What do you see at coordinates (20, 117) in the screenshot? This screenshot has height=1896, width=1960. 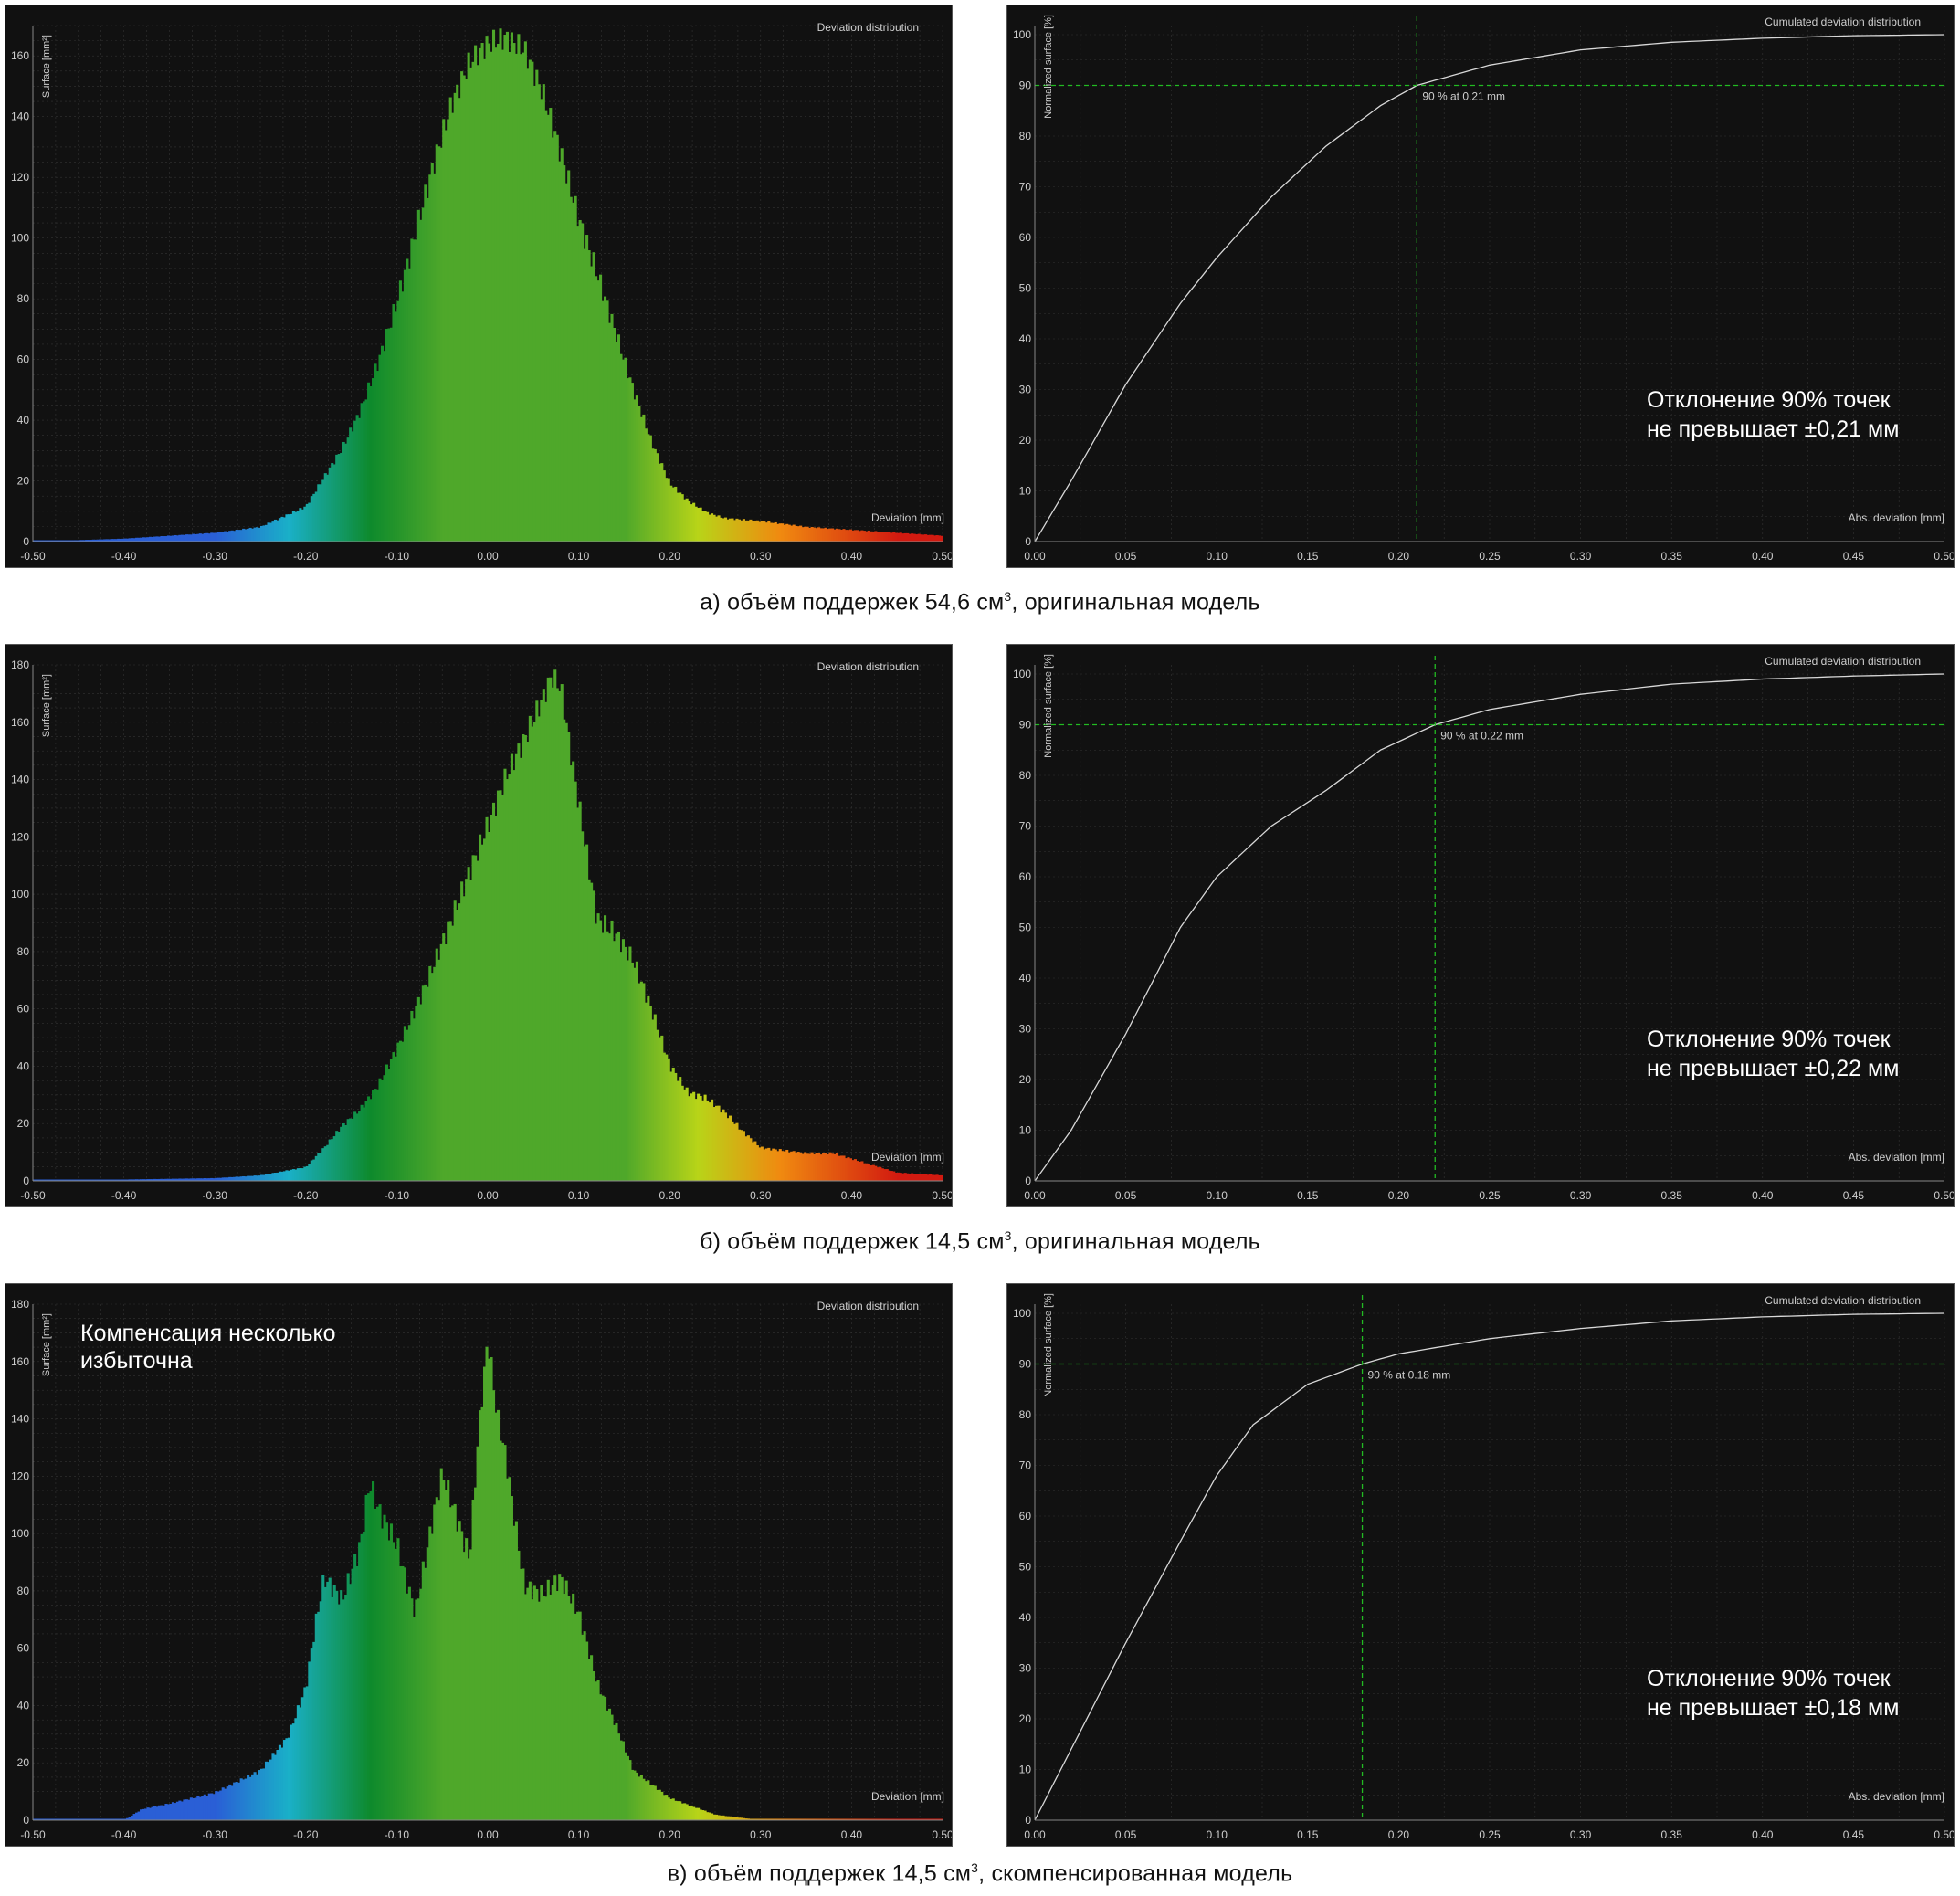 I see `y-tick-label: 140` at bounding box center [20, 117].